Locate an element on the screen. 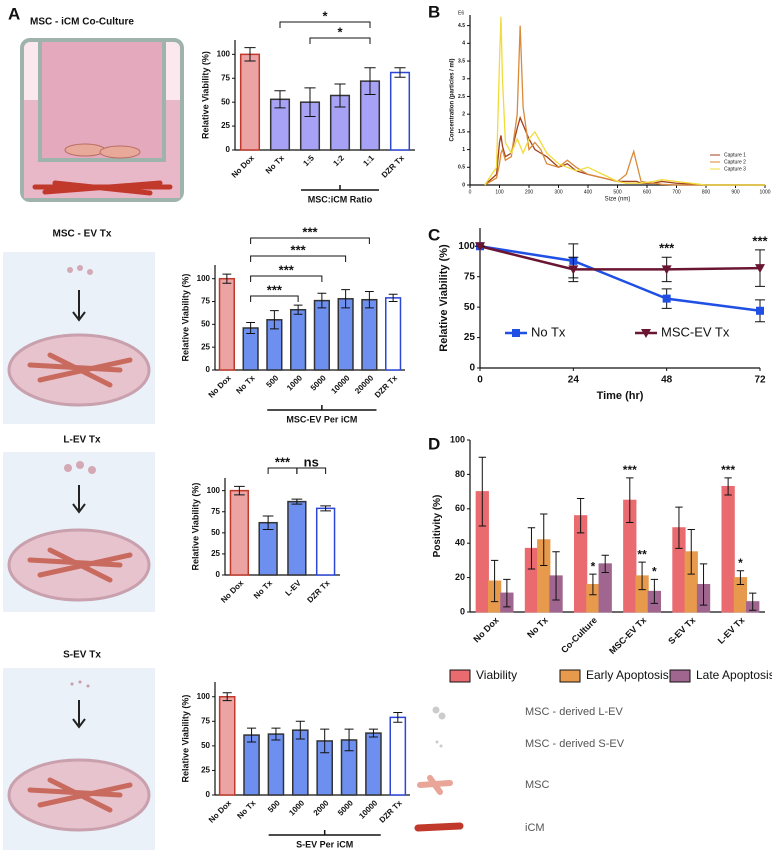 This screenshot has width=772, height=859. x-tick-label: 200 is located at coordinates (529, 192).